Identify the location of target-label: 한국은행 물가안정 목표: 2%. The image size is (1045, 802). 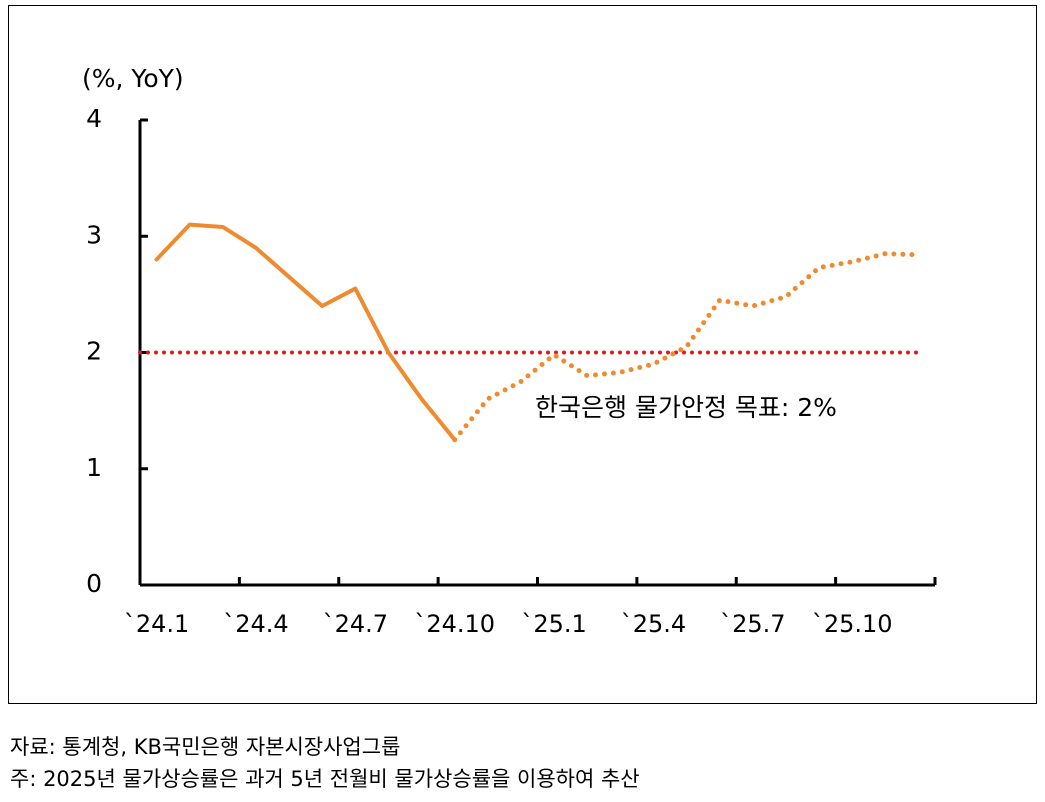
(686, 407).